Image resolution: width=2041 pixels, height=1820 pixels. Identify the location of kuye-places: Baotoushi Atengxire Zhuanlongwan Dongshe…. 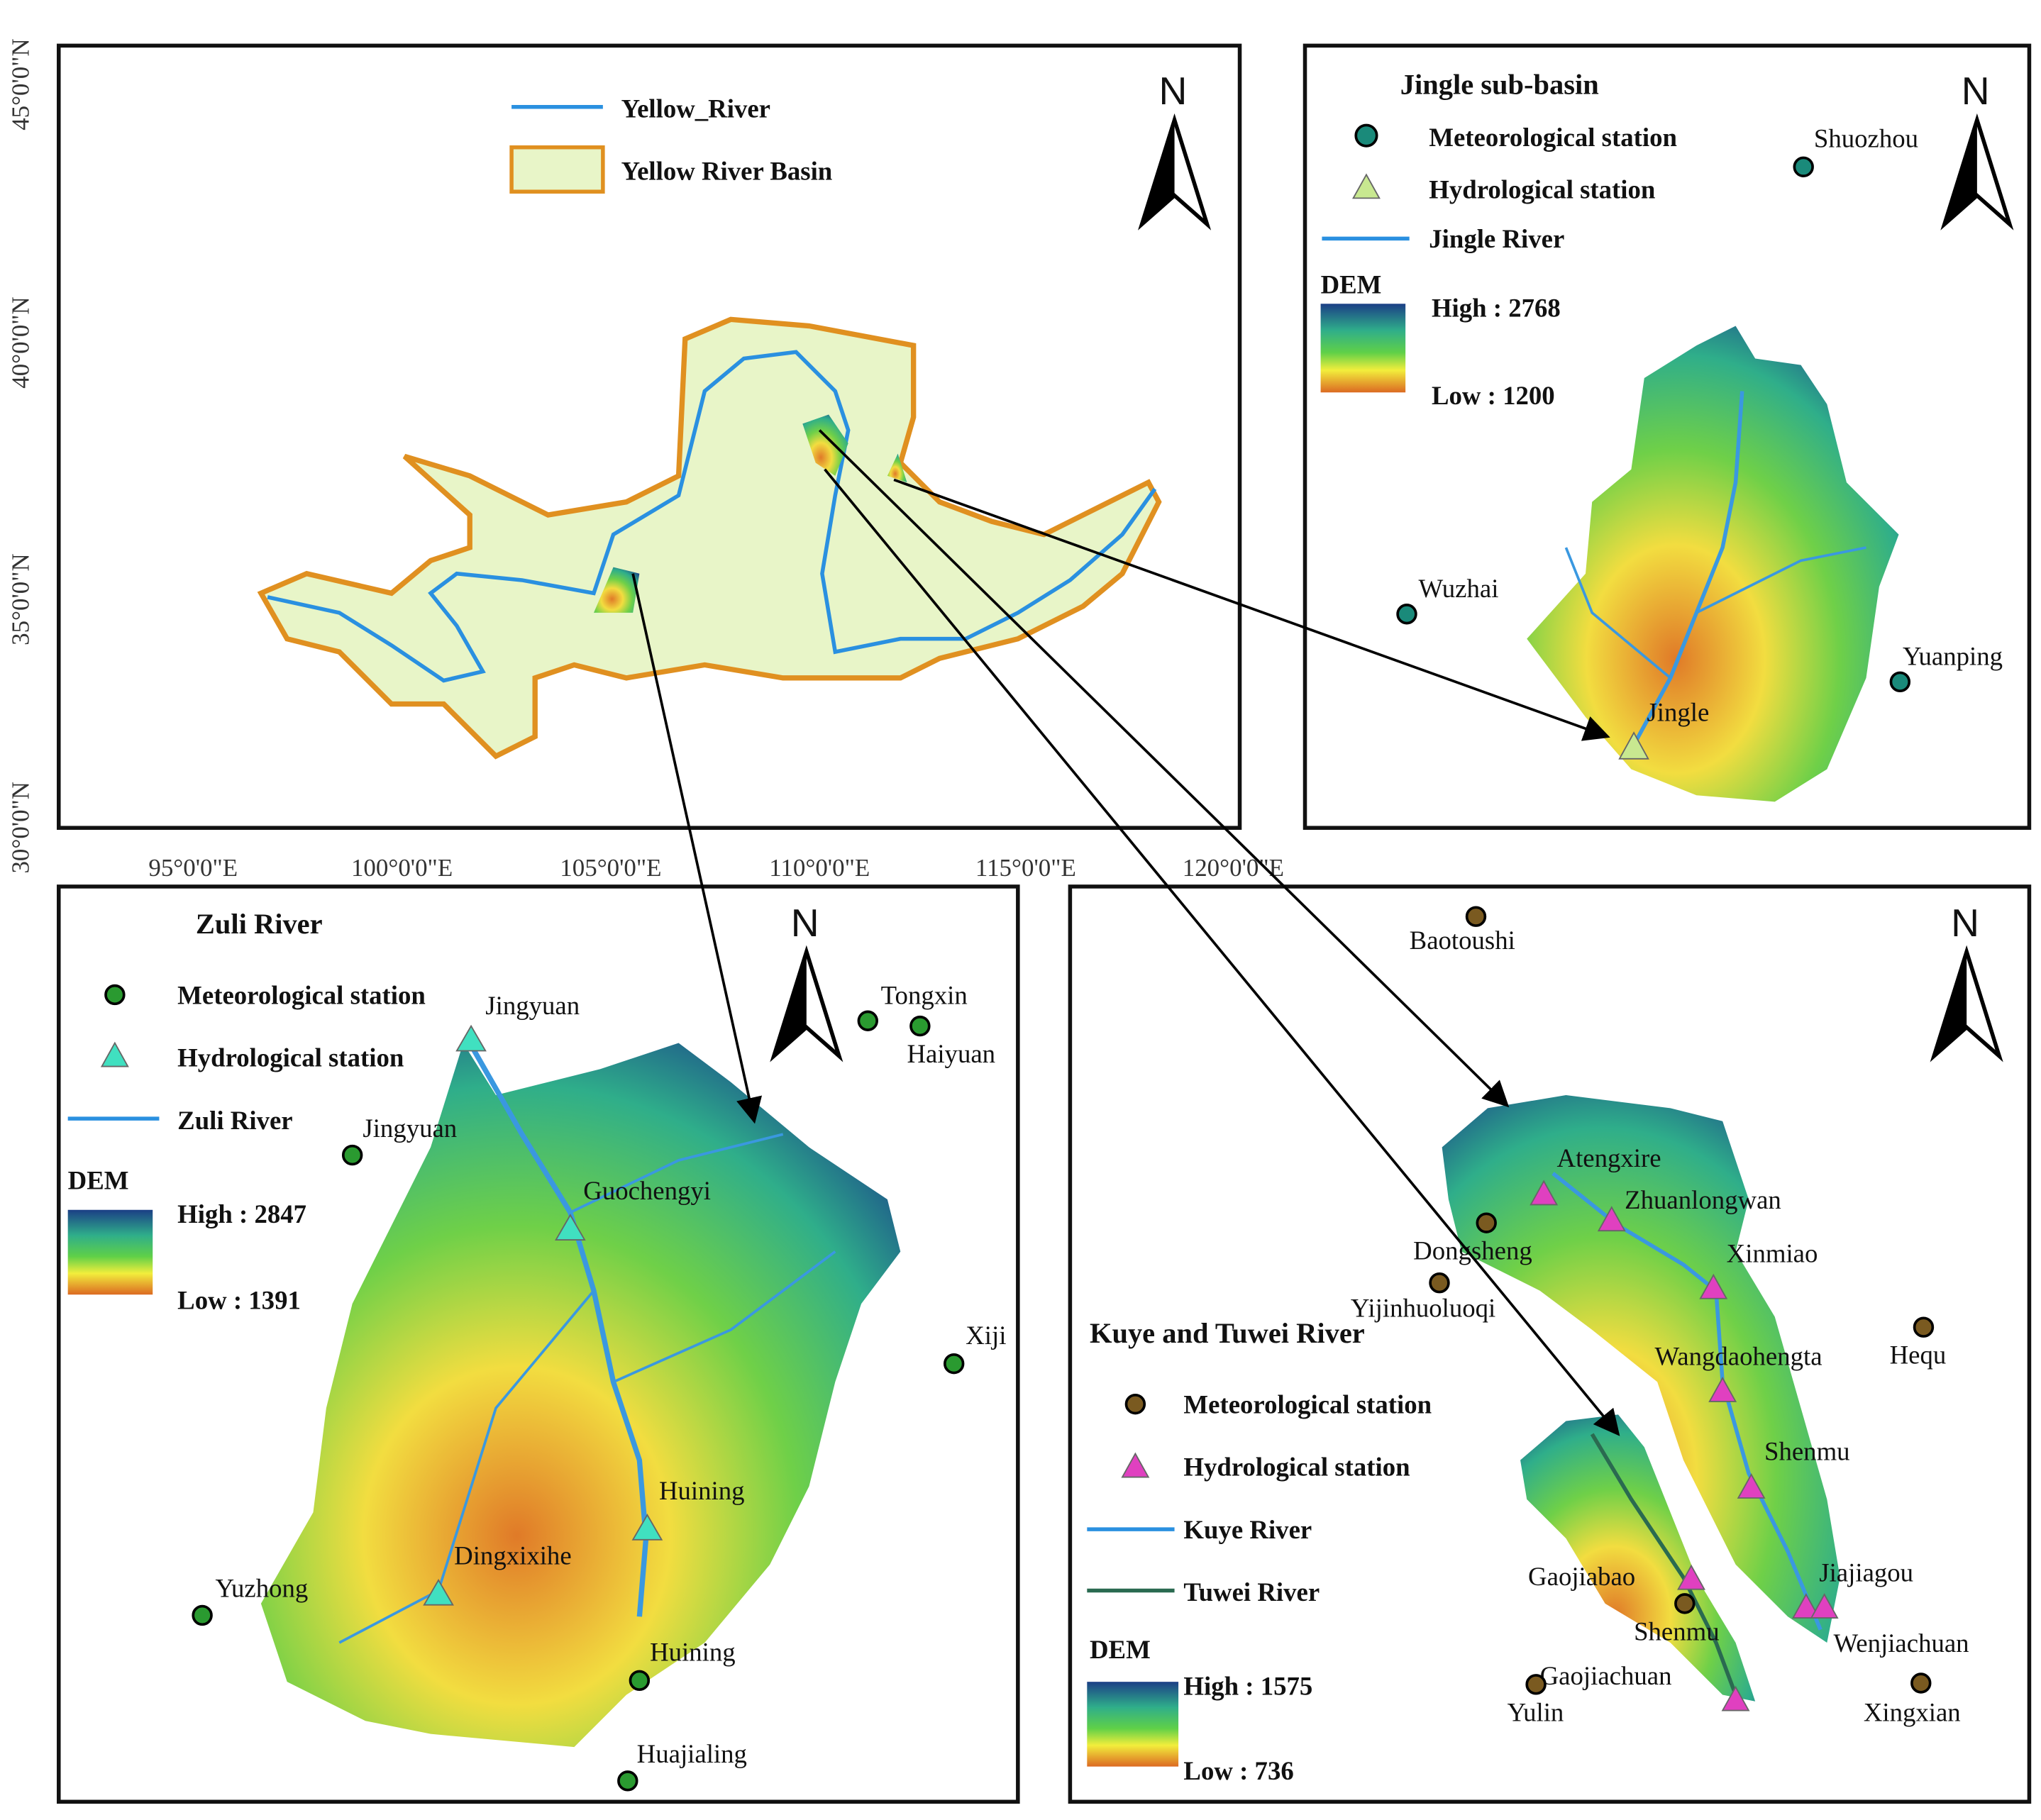
(1660, 1316).